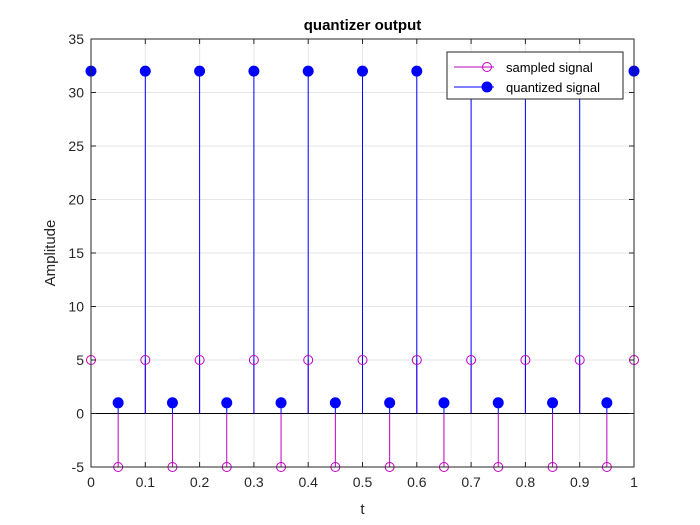 The image size is (700, 525). I want to click on y-tick-label: 0, so click(80, 414).